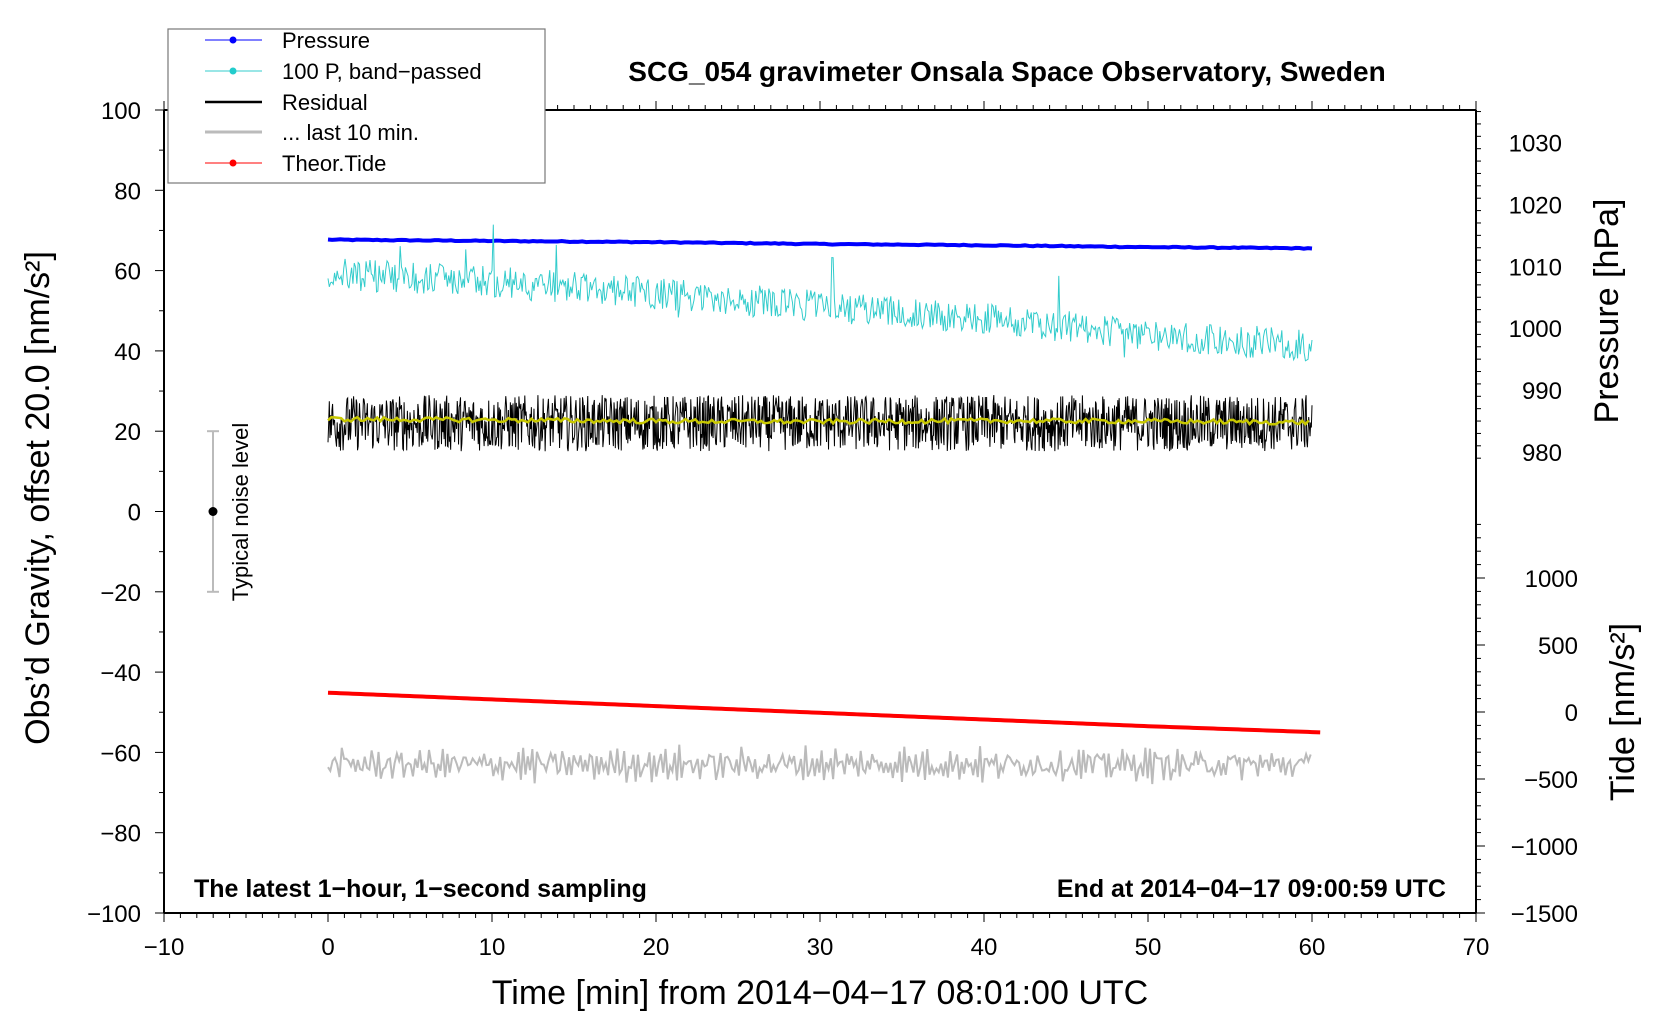 The height and width of the screenshot is (1020, 1660). I want to click on tide-tick-label: −1500, so click(1544, 914).